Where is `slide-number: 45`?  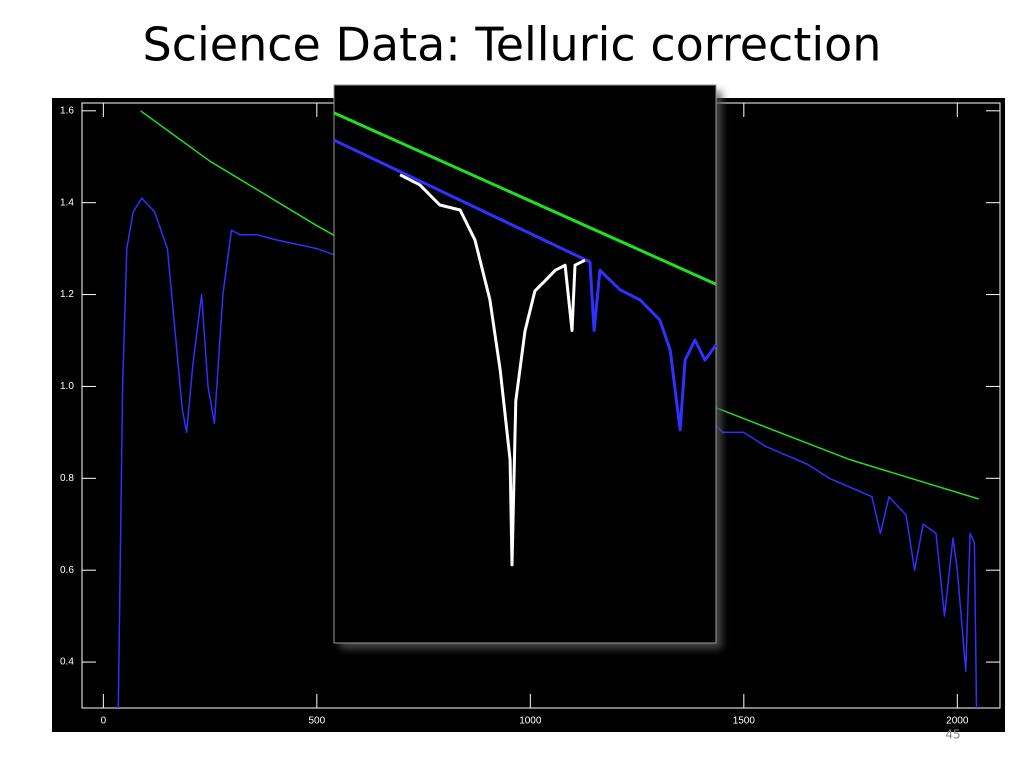
slide-number: 45 is located at coordinates (952, 735).